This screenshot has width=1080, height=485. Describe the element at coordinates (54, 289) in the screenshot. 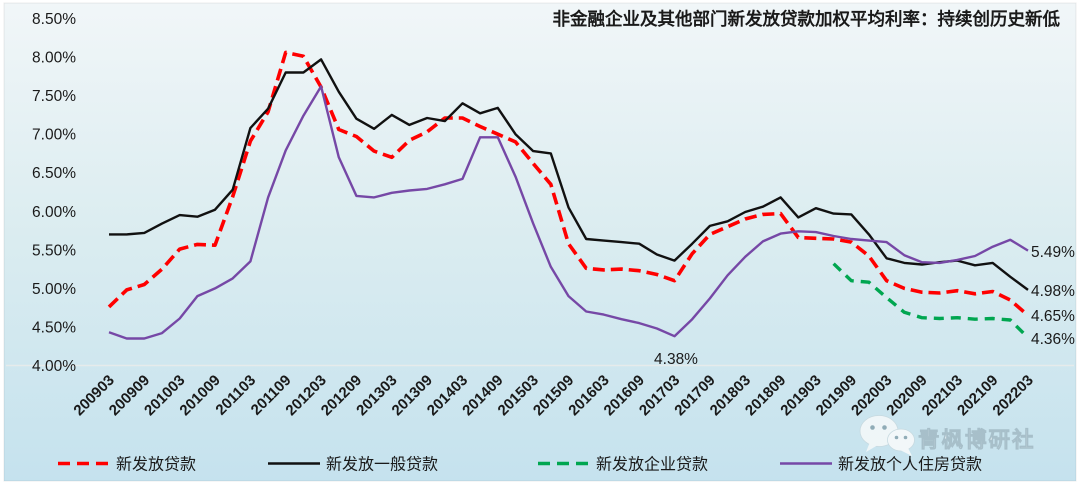

I see `y-axis-tick-label: 5.00%` at that location.